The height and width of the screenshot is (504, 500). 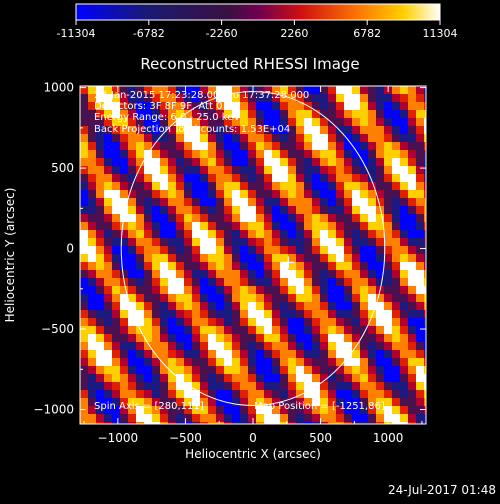 What do you see at coordinates (149, 406) in the screenshot?
I see `annotation-spin-axis: Spin Axis = [280,111]` at bounding box center [149, 406].